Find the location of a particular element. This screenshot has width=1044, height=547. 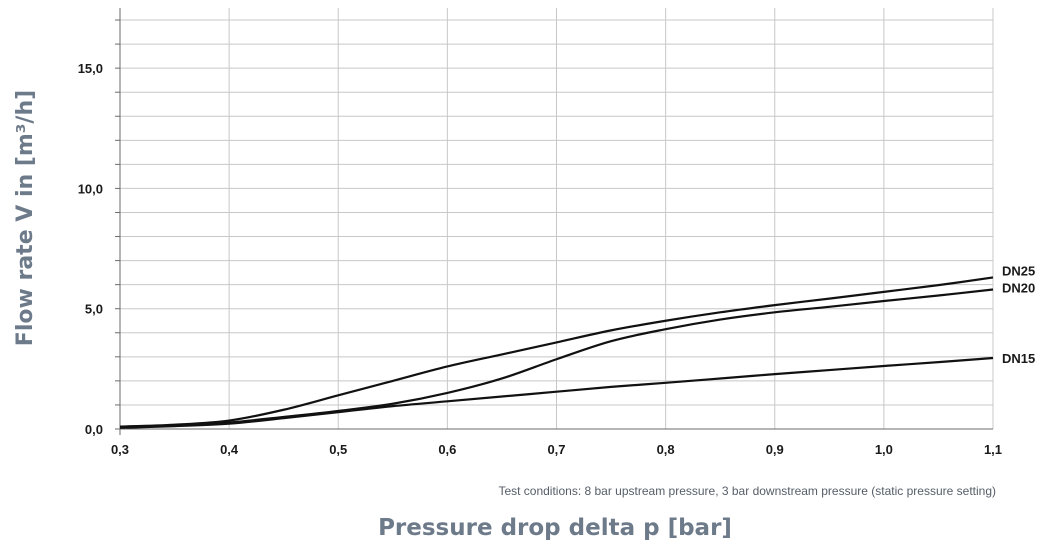

y-tick-label: 0,0 is located at coordinates (94, 429).